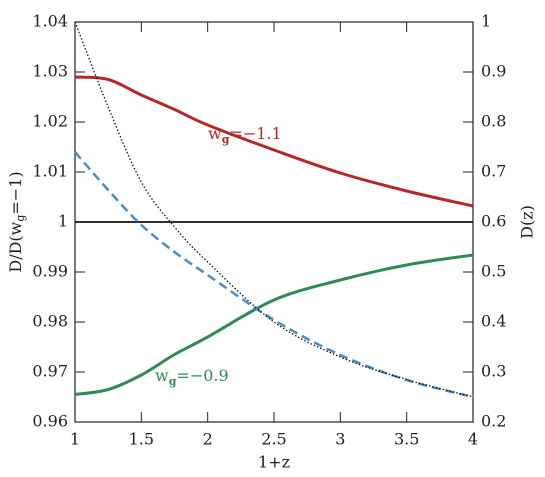 The image size is (545, 477). What do you see at coordinates (493, 421) in the screenshot?
I see `y2-tick-label: 0.2` at bounding box center [493, 421].